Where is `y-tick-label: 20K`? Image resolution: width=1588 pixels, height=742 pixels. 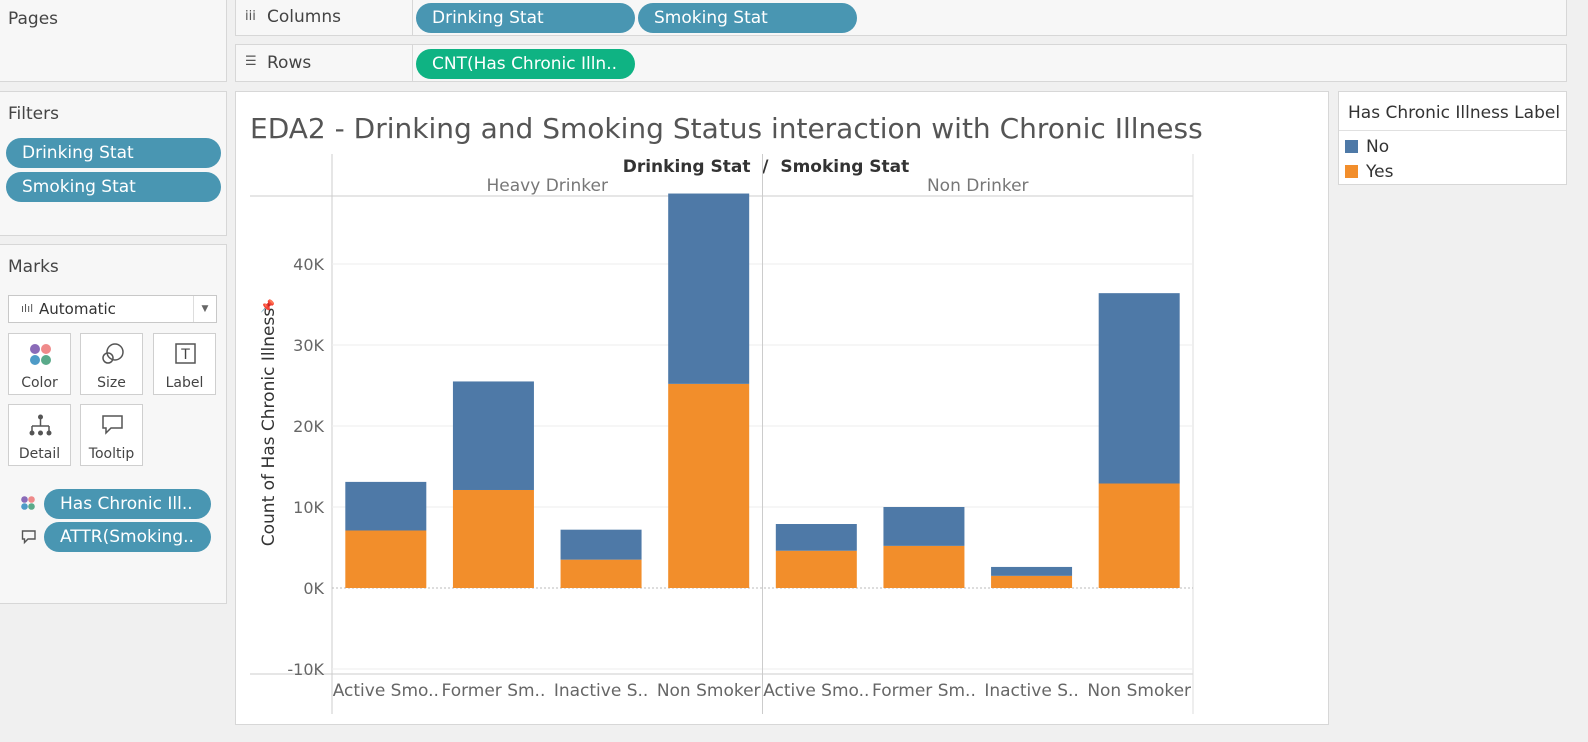
y-tick-label: 20K is located at coordinates (308, 426).